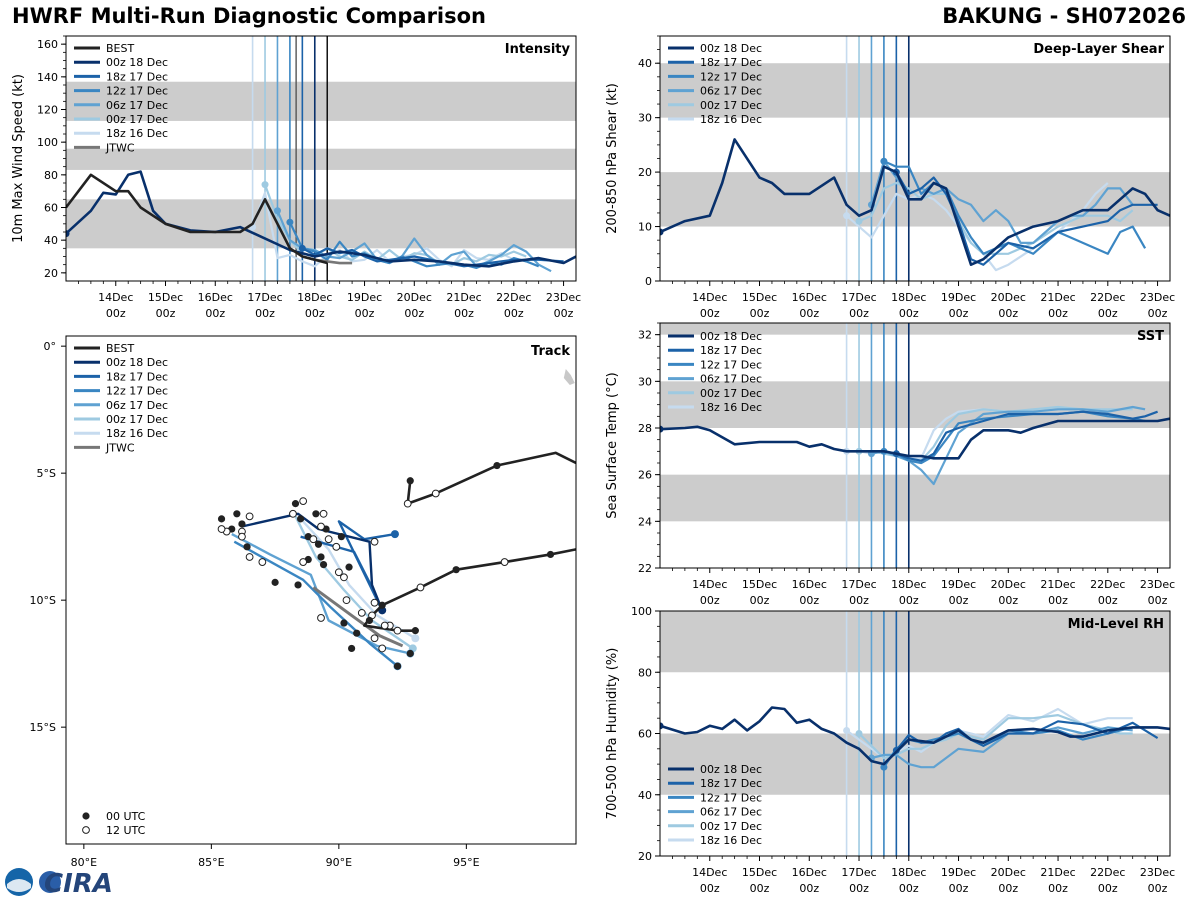 The image size is (1200, 900). What do you see at coordinates (645, 475) in the screenshot?
I see `sst-ytick-label: 26` at bounding box center [645, 475].